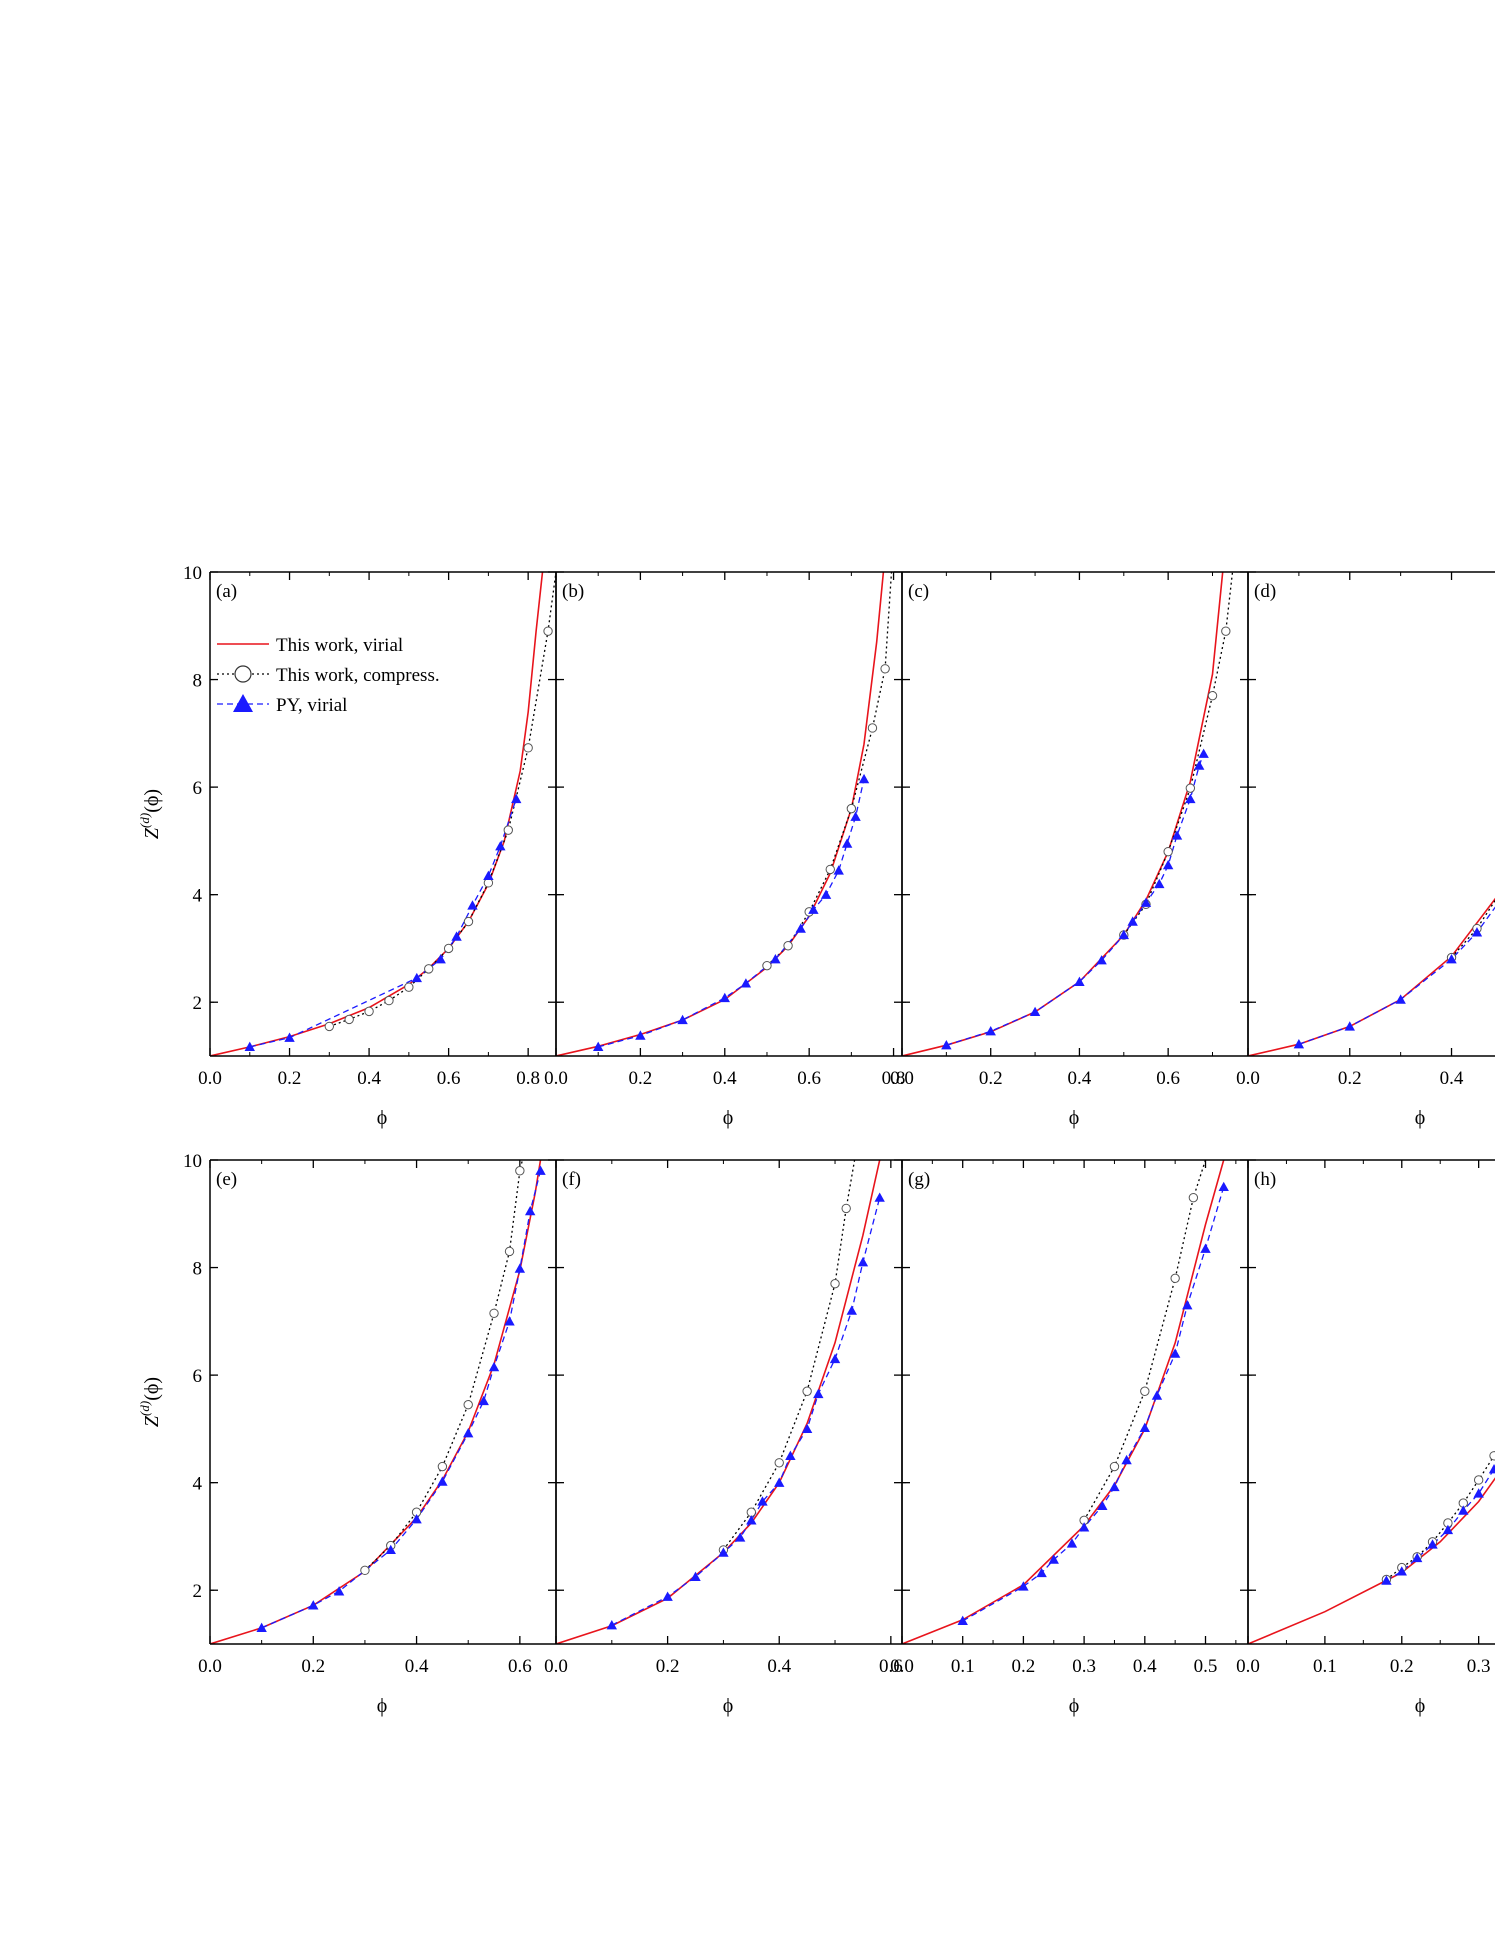  What do you see at coordinates (1069, 1438) in the screenshot?
I see `panel-g: 0.0 0.1 0.2 0.3 0.4 0.5 (g) ϕ` at bounding box center [1069, 1438].